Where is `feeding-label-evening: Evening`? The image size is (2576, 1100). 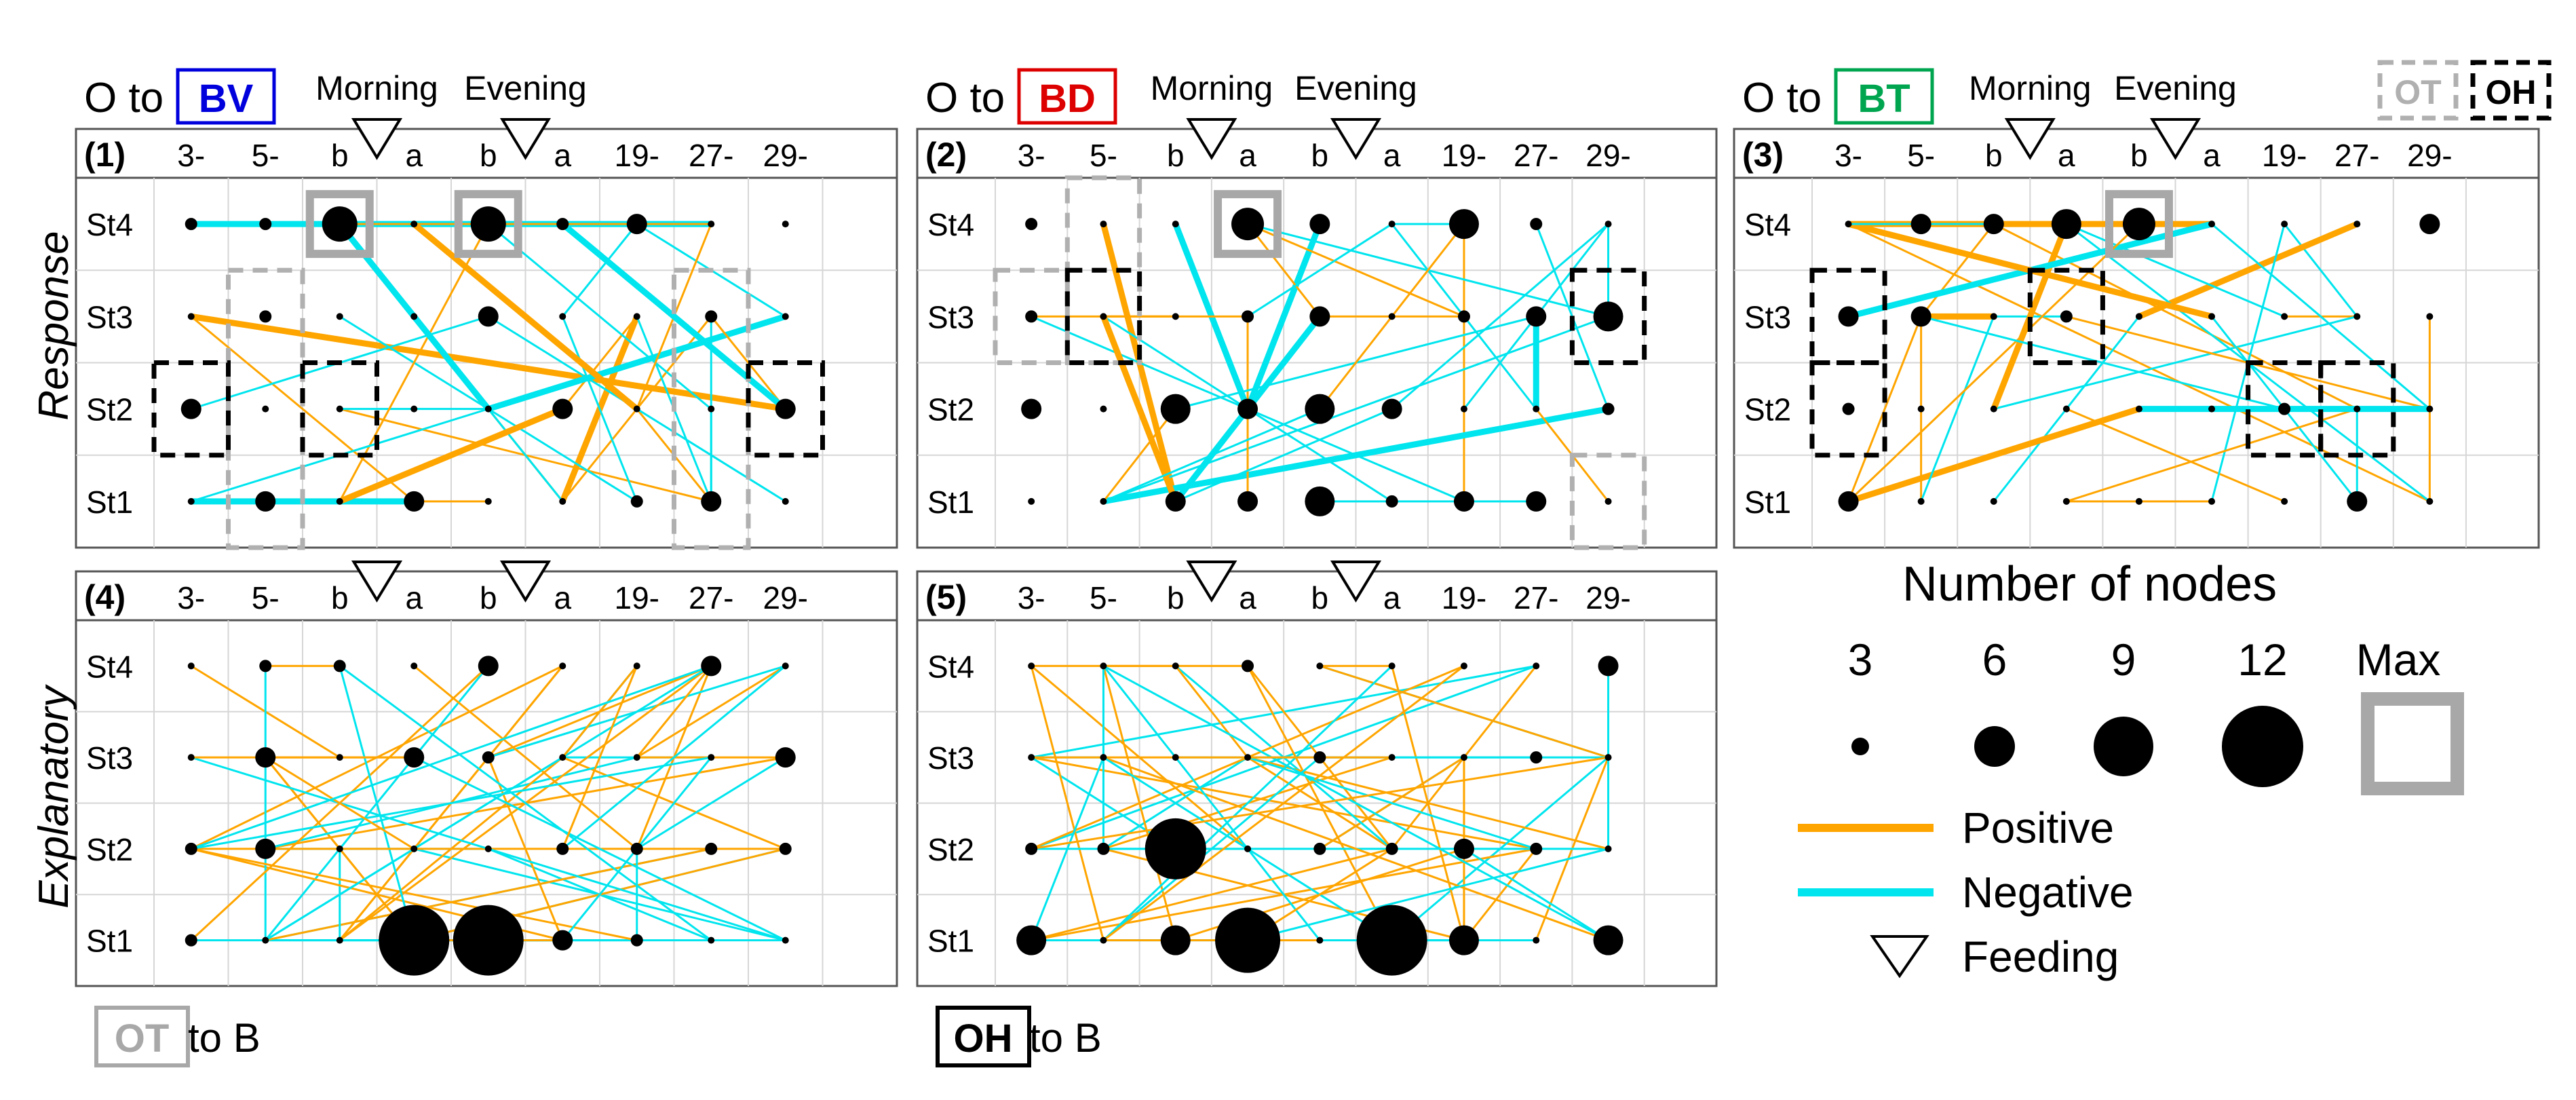 feeding-label-evening: Evening is located at coordinates (2175, 88).